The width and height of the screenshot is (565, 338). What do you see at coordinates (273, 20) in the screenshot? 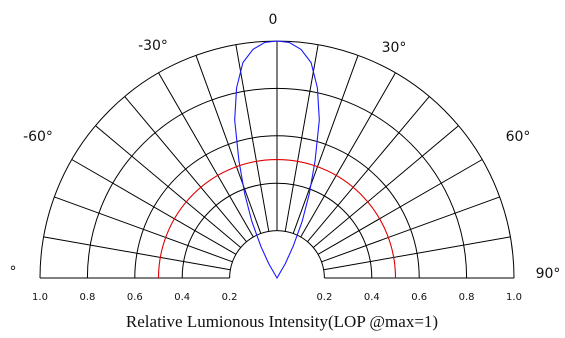
I see `angle-label-0: 0` at bounding box center [273, 20].